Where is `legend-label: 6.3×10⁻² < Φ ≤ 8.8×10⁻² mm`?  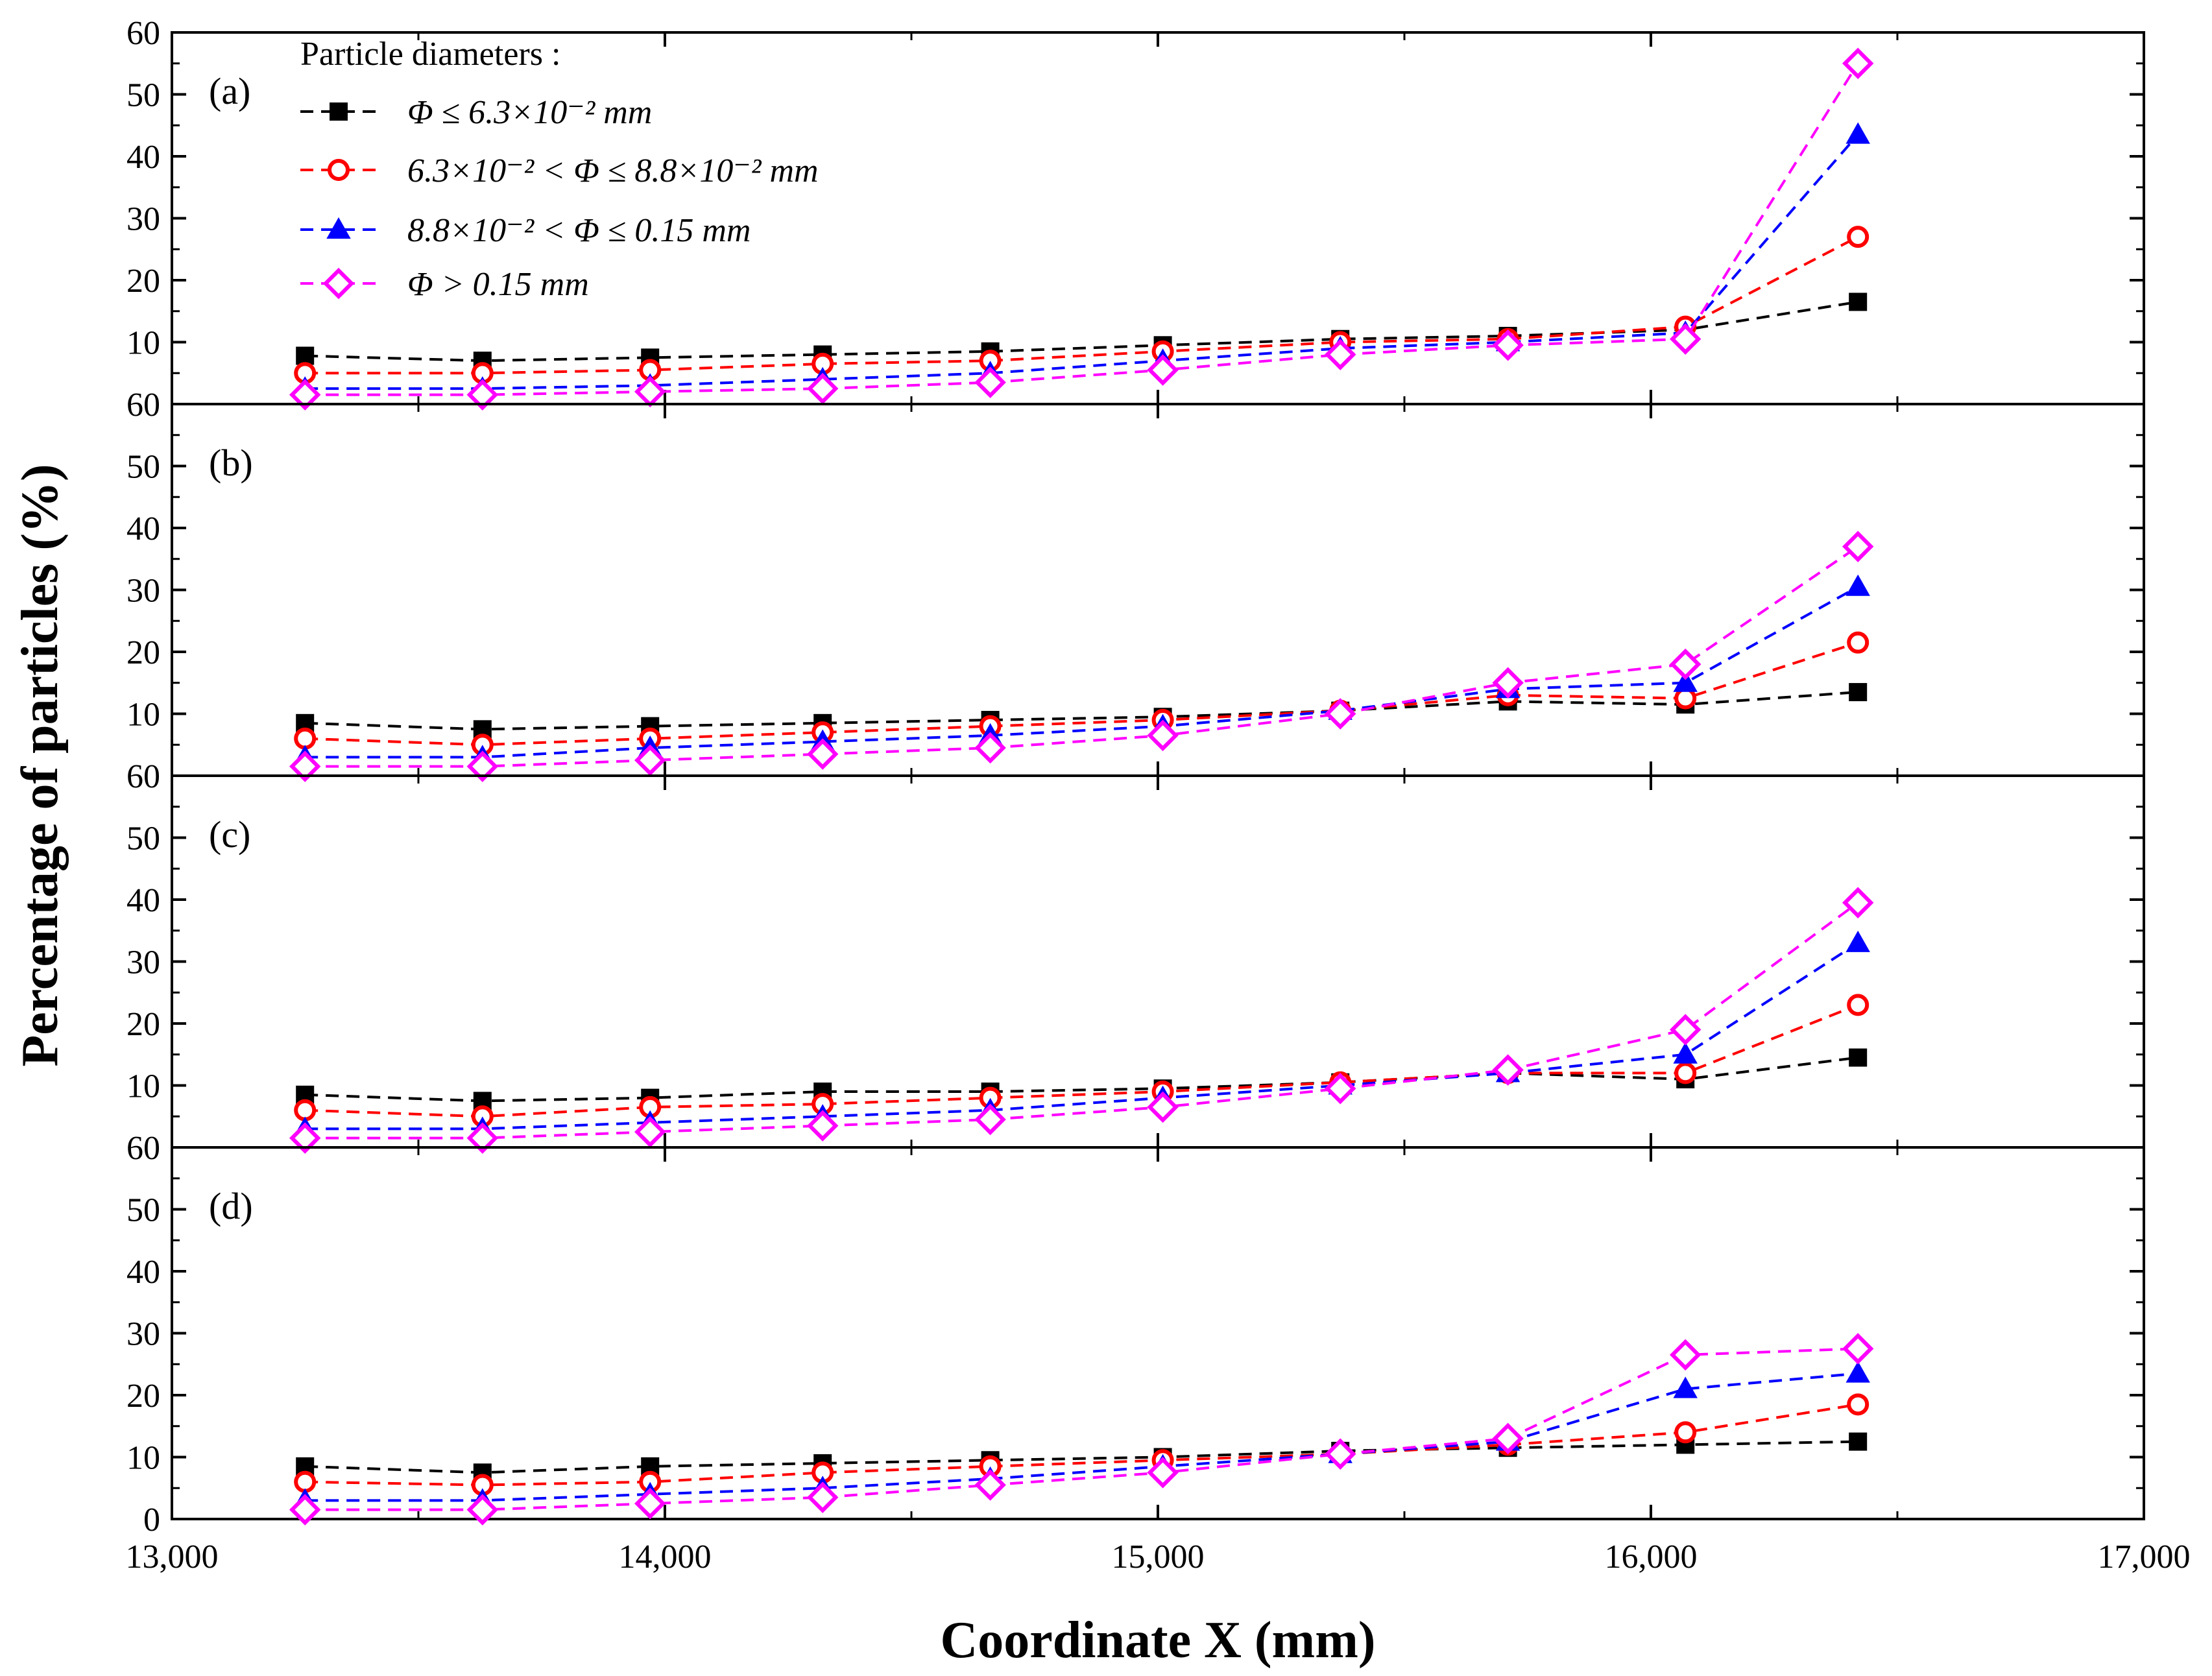
legend-label: 6.3×10⁻² < Φ ≤ 8.8×10⁻² mm is located at coordinates (613, 170).